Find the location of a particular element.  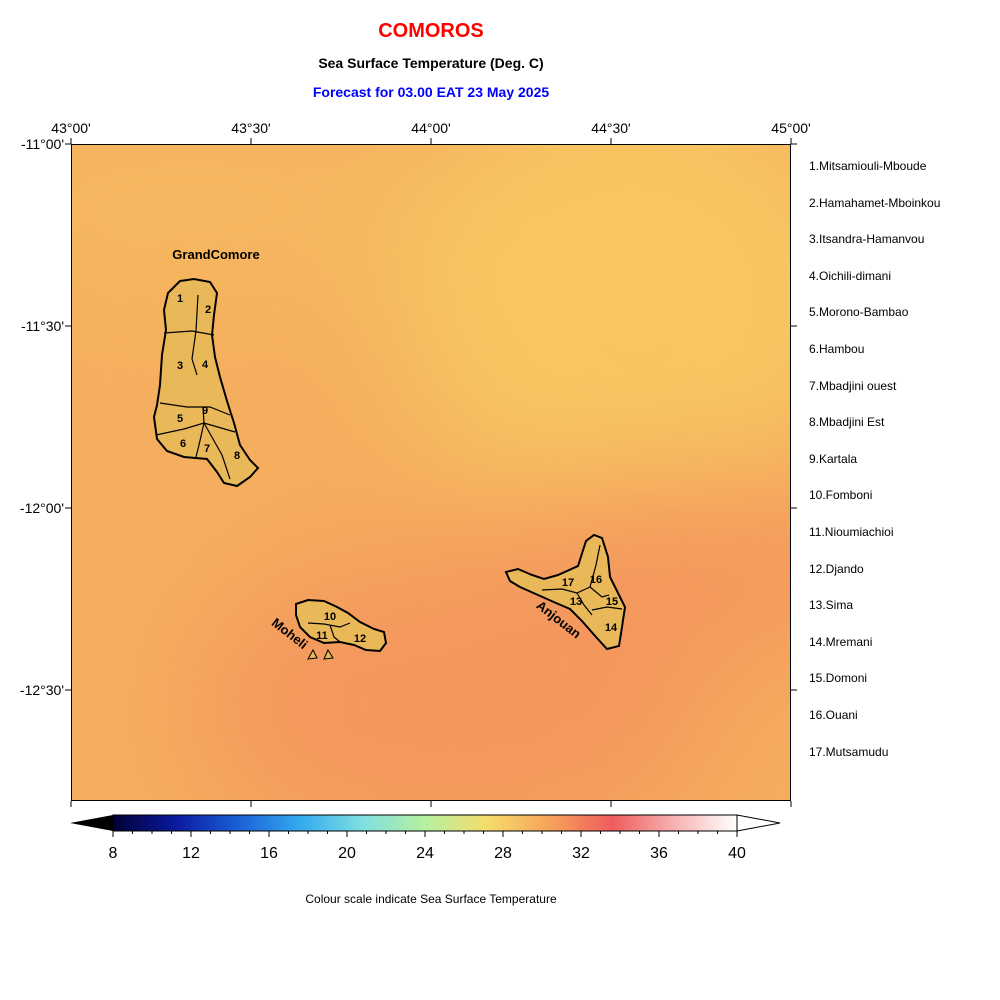

legend-item: 16.Ouani is located at coordinates (833, 714).